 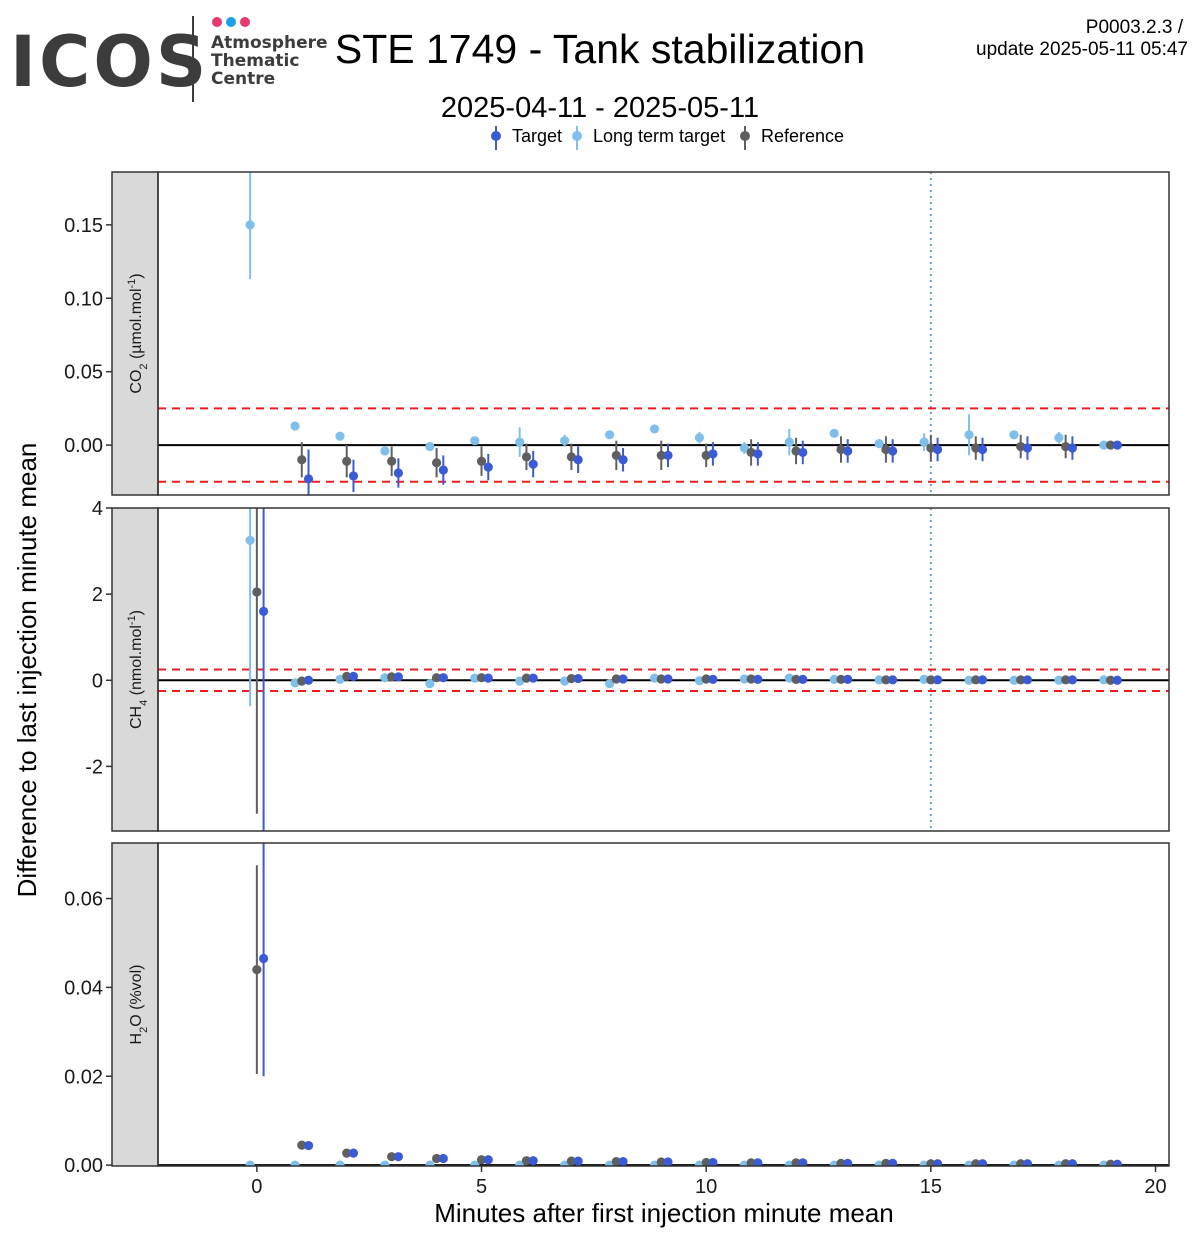 What do you see at coordinates (136, 1039) in the screenshot?
I see `strip-species: H` at bounding box center [136, 1039].